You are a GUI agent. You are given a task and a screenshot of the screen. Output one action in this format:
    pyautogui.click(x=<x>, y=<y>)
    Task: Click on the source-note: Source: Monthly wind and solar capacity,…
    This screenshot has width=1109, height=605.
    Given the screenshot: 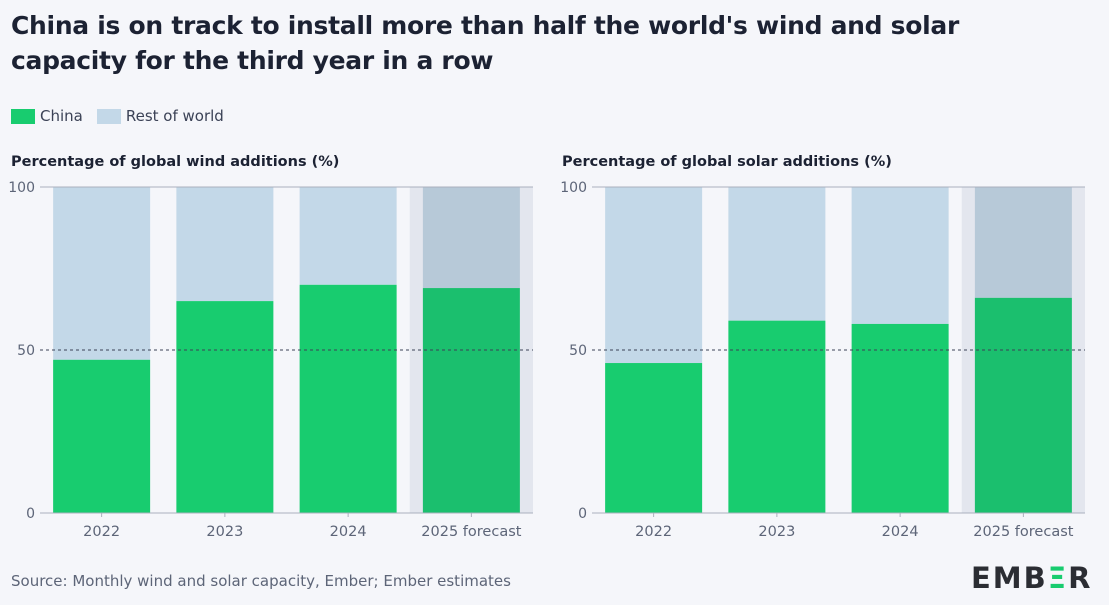 What is the action you would take?
    pyautogui.click(x=261, y=581)
    